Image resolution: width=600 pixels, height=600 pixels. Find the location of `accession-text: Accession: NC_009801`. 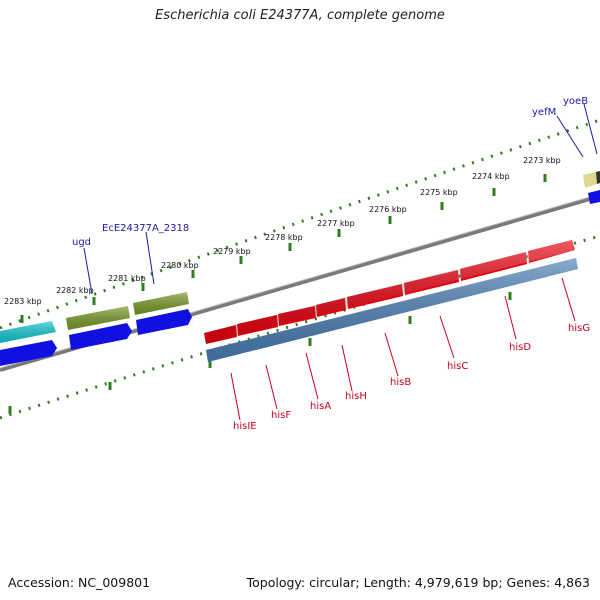

accession-text: Accession: NC_009801 is located at coordinates (79, 582).